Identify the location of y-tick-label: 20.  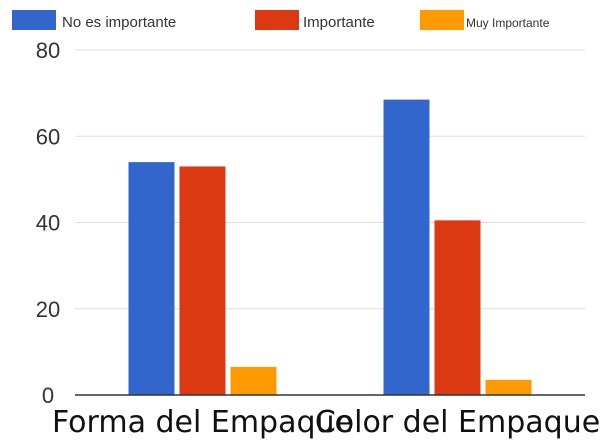
(48, 309).